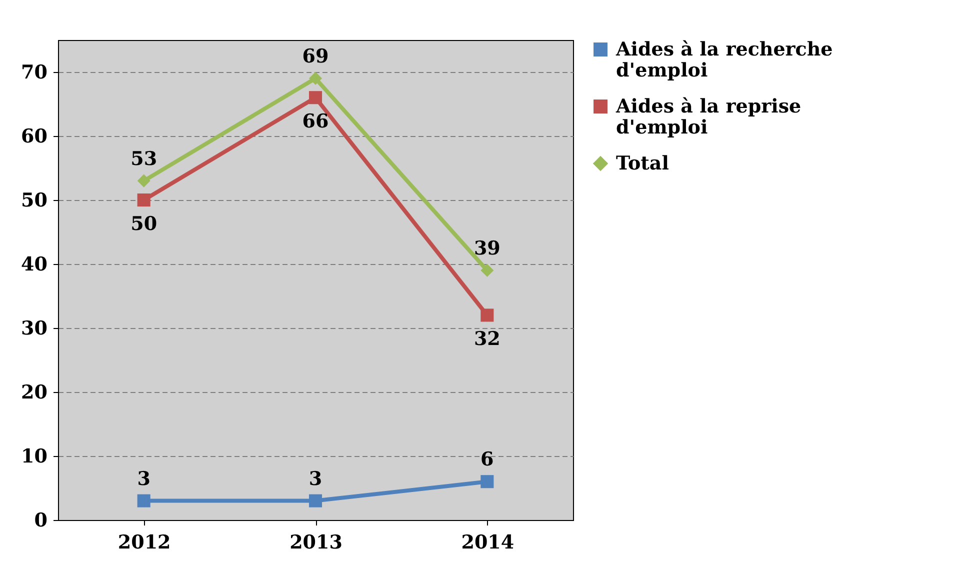 The width and height of the screenshot is (957, 579). I want to click on data-label: 69, so click(315, 56).